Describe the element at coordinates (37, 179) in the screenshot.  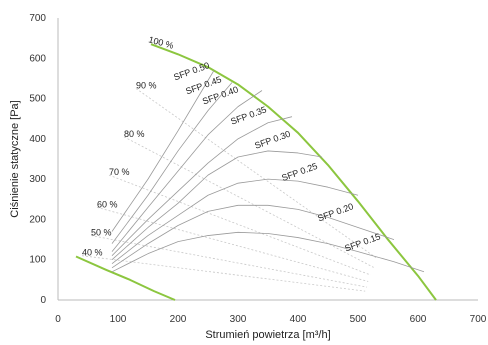
I see `y-tick-label: 300` at that location.